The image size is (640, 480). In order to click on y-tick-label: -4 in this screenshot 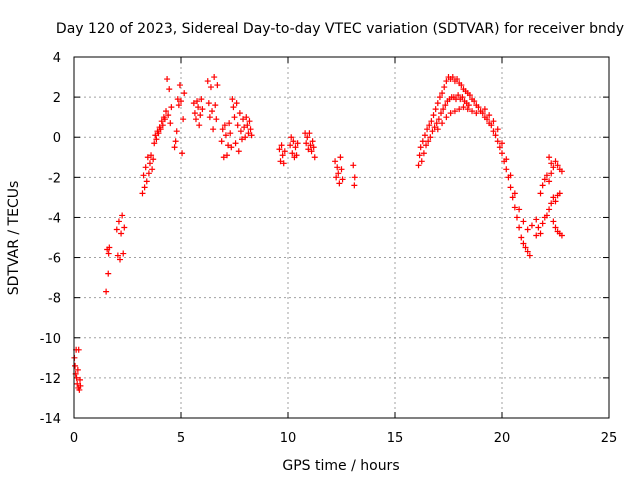, I will do `click(54, 218)`.